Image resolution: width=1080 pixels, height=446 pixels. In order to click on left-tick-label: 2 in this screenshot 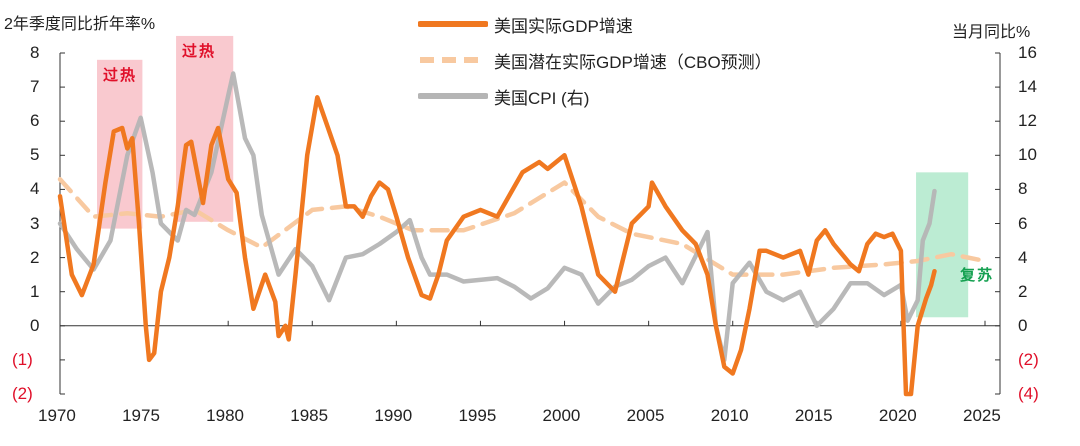, I will do `click(35, 257)`.